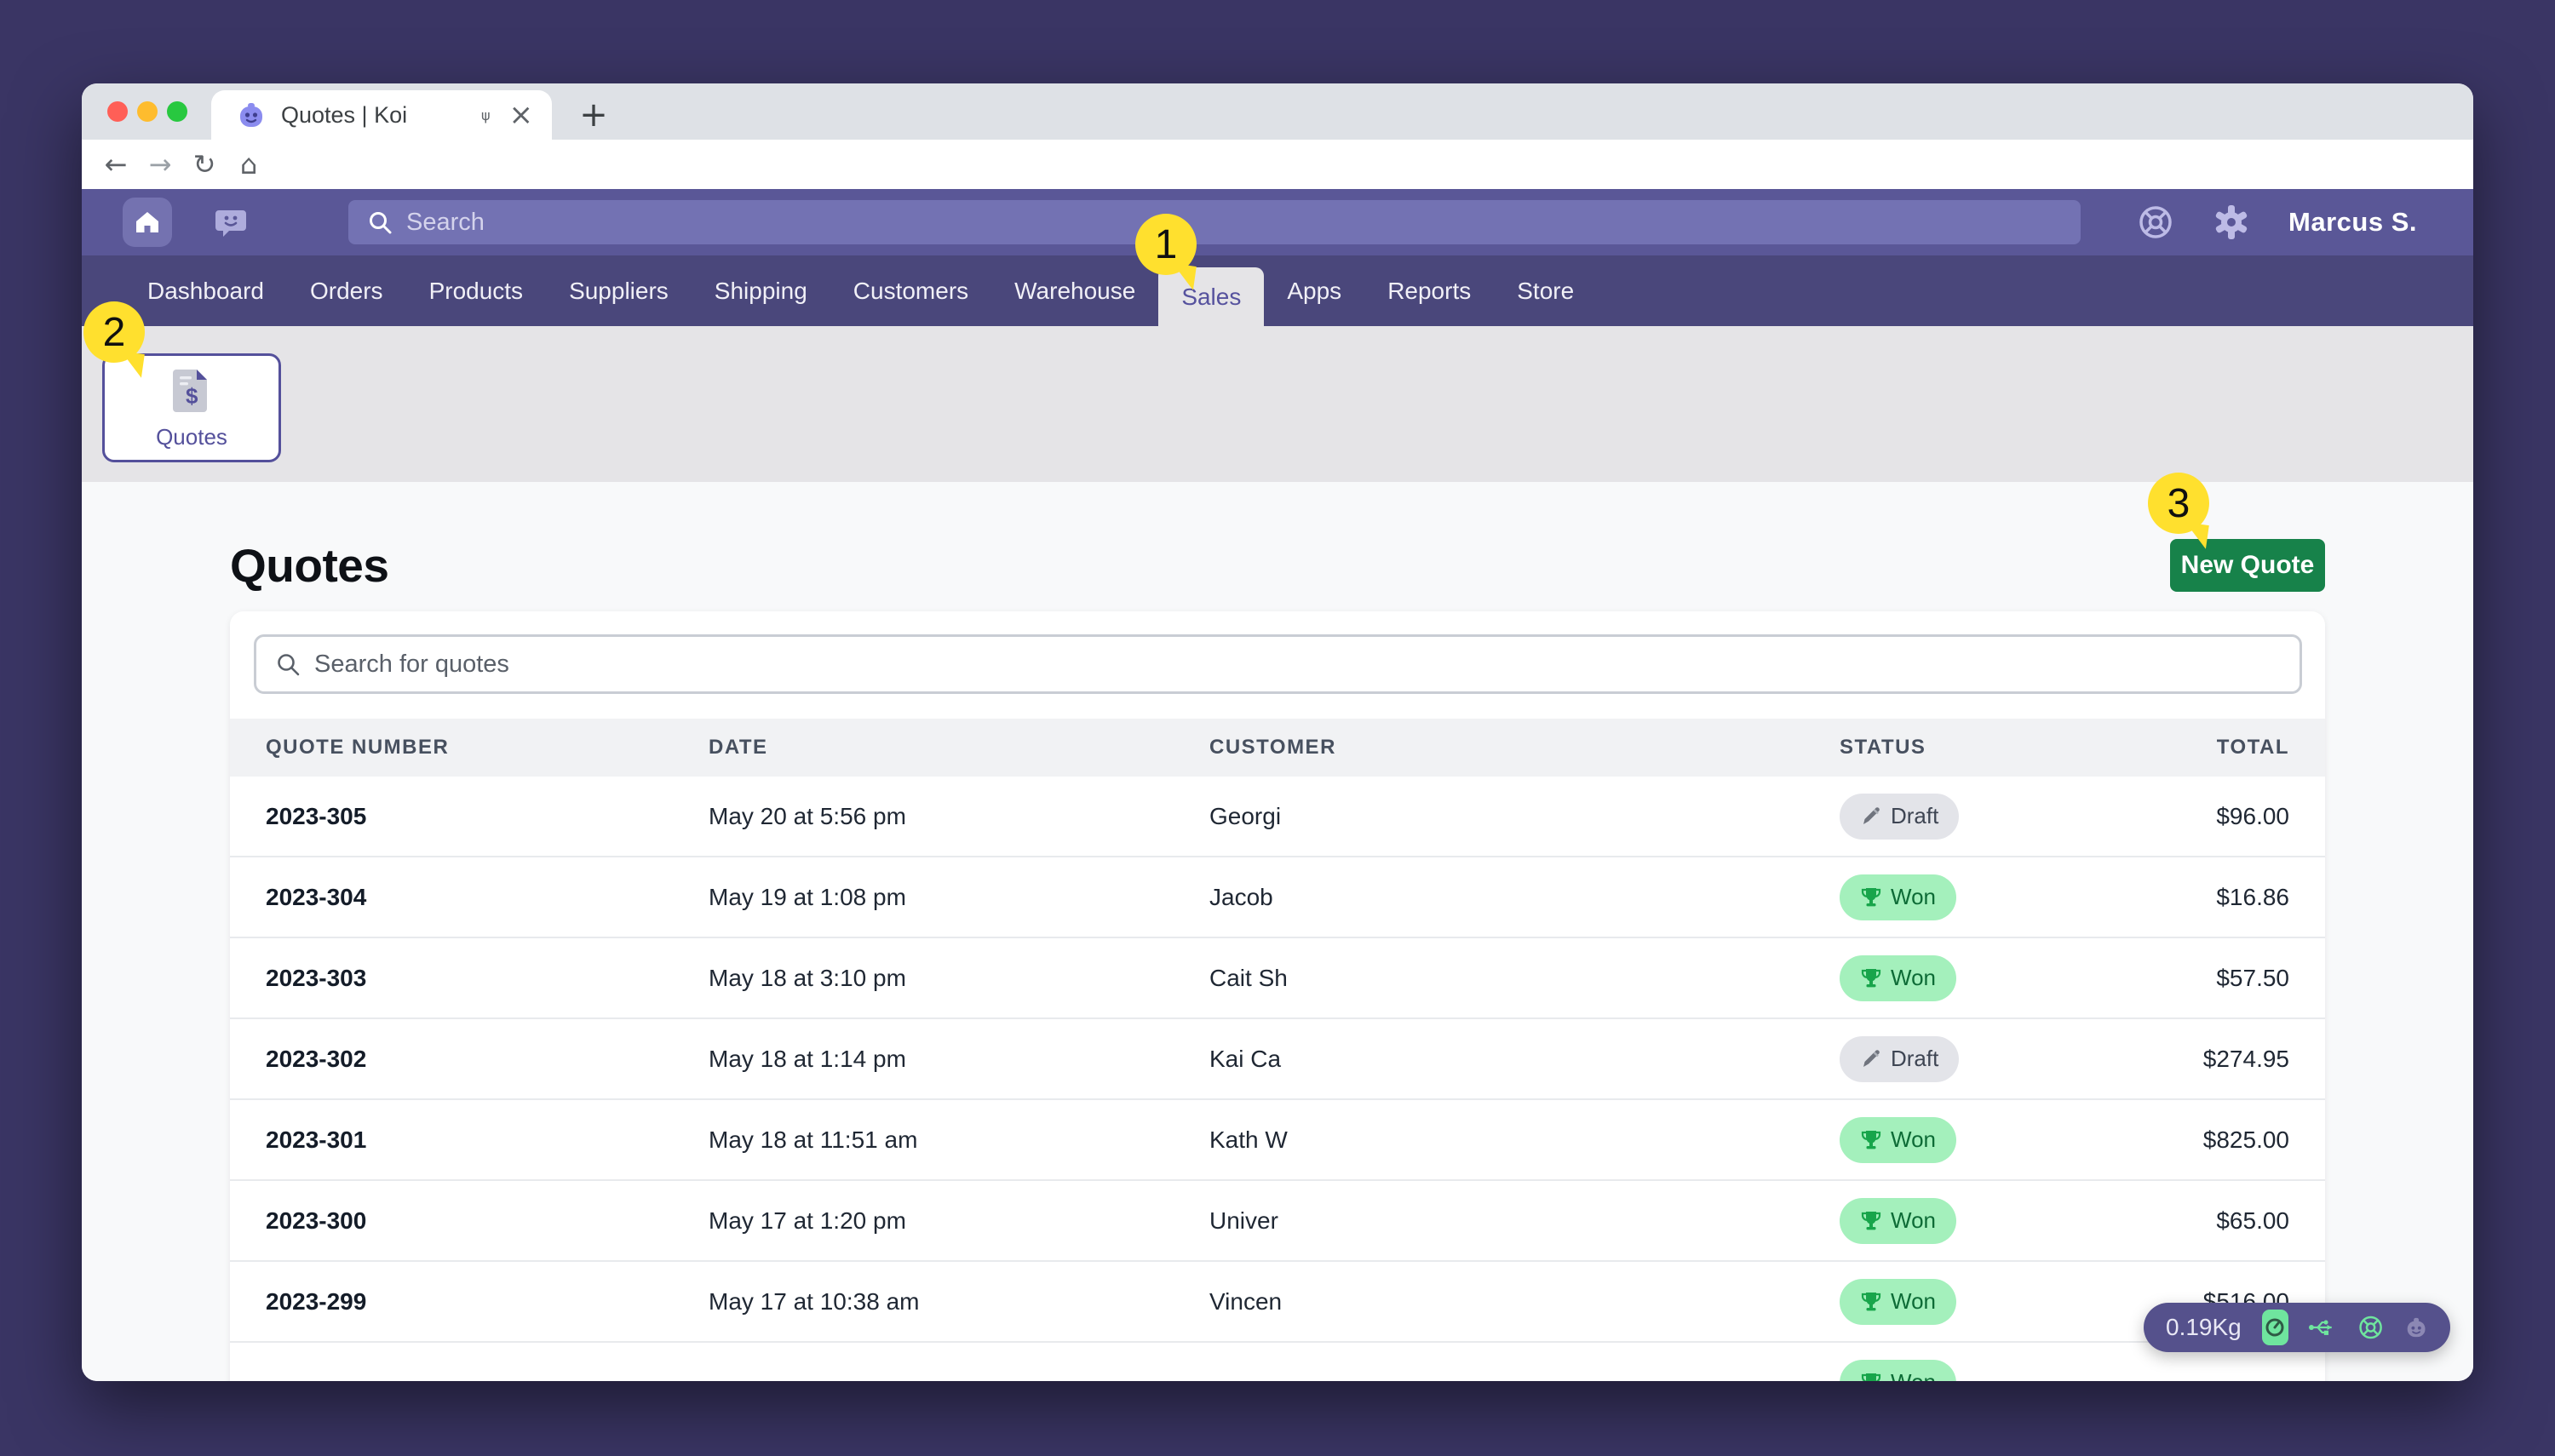 This screenshot has width=2555, height=1456. I want to click on nav-item-suppliers: Suppliers, so click(619, 291).